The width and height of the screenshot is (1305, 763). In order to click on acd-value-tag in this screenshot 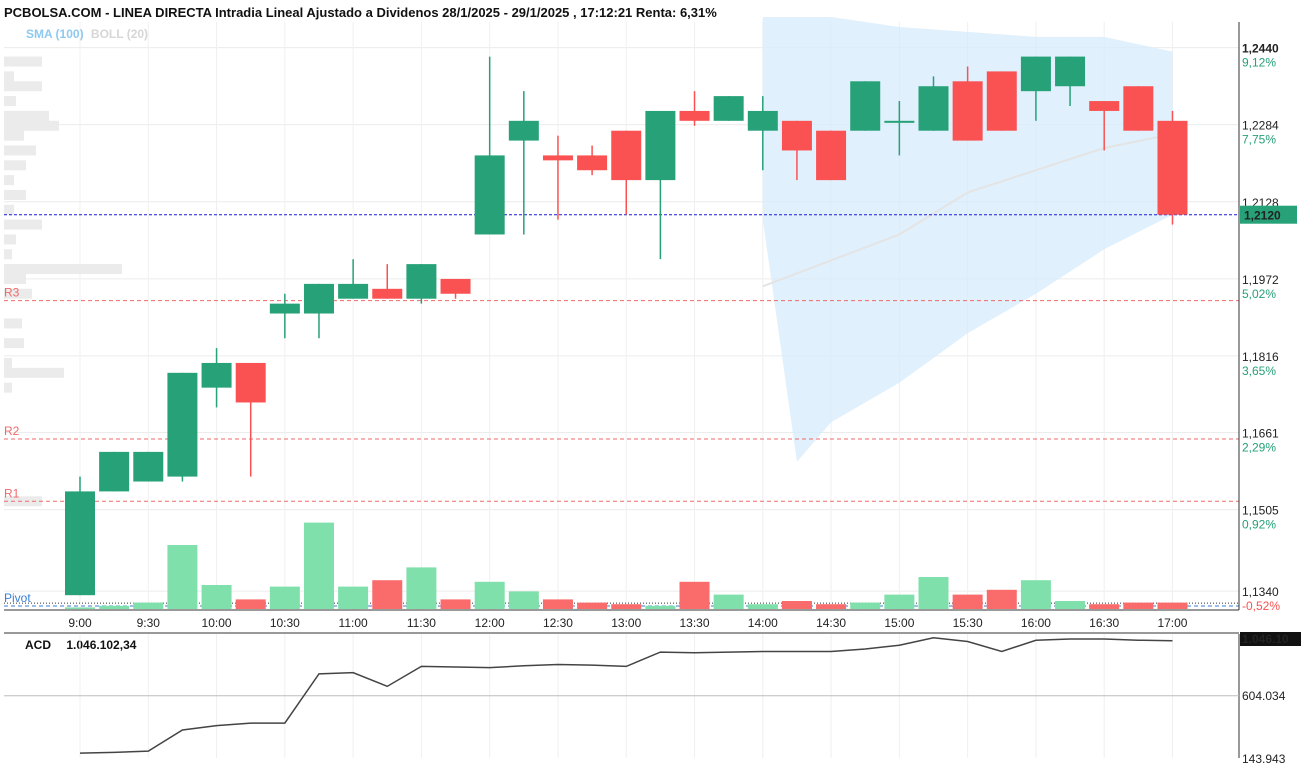, I will do `click(1270, 639)`.